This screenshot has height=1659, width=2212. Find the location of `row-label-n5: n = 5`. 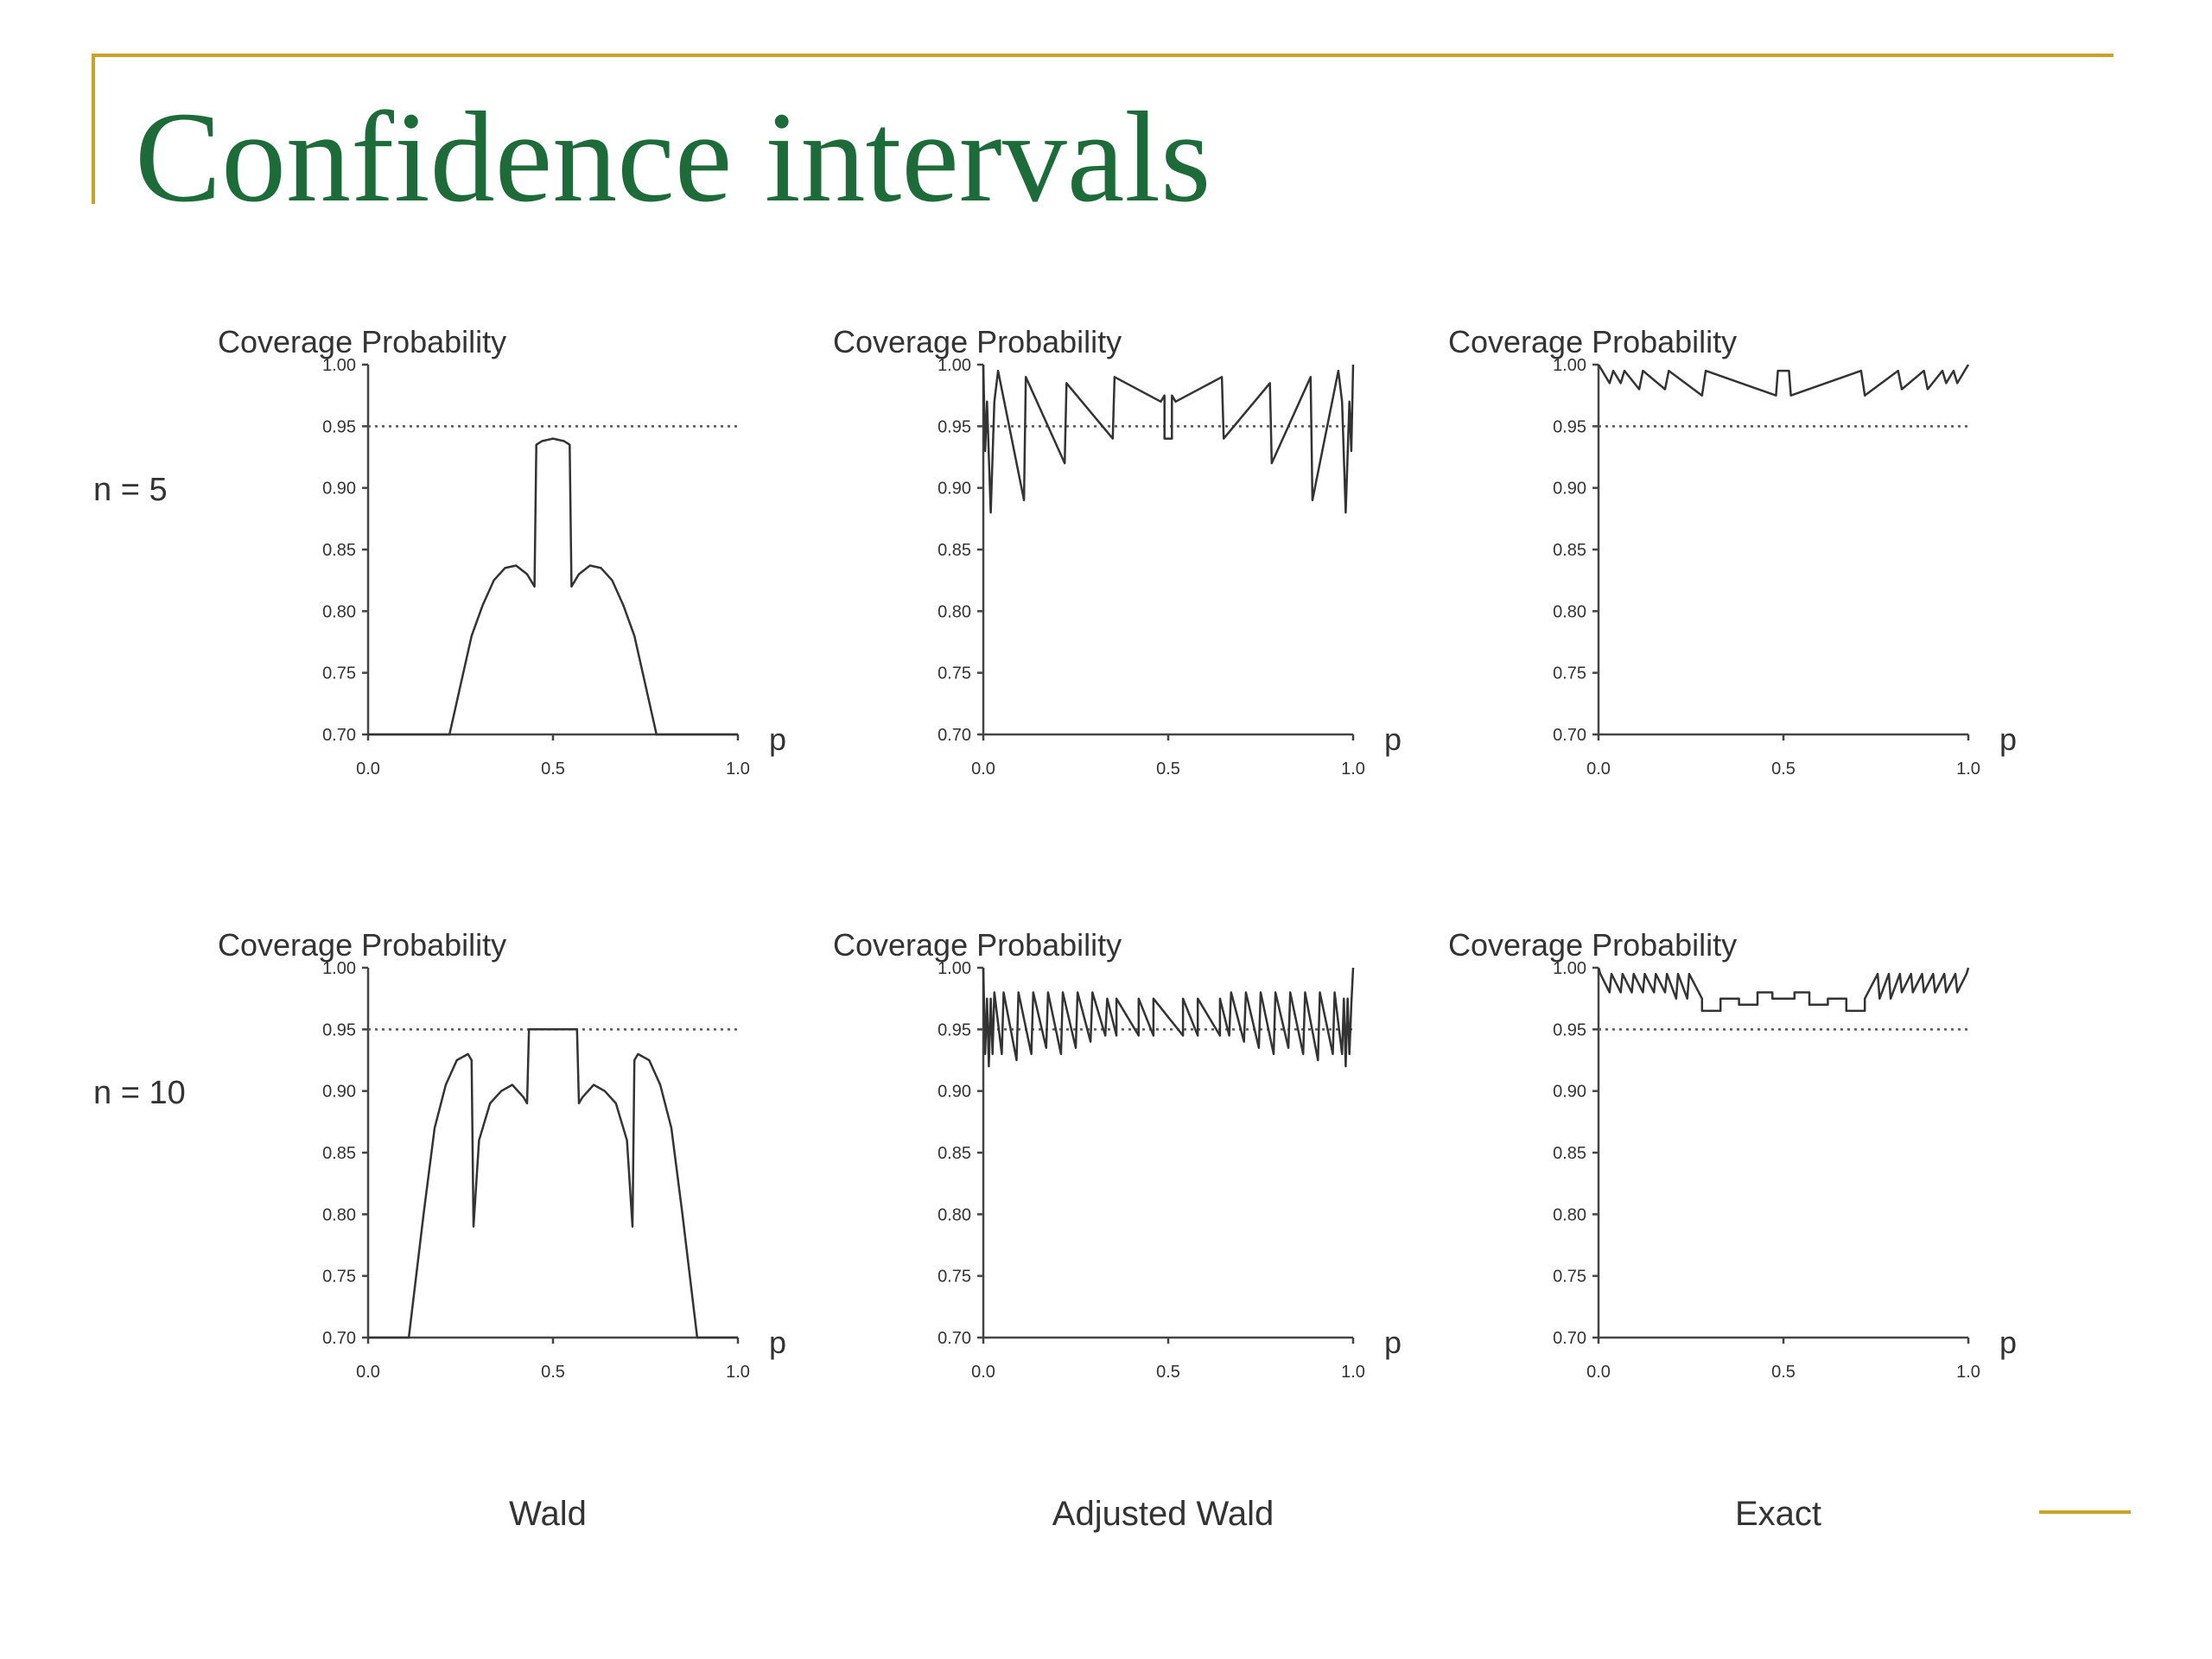

row-label-n5: n = 5 is located at coordinates (130, 490).